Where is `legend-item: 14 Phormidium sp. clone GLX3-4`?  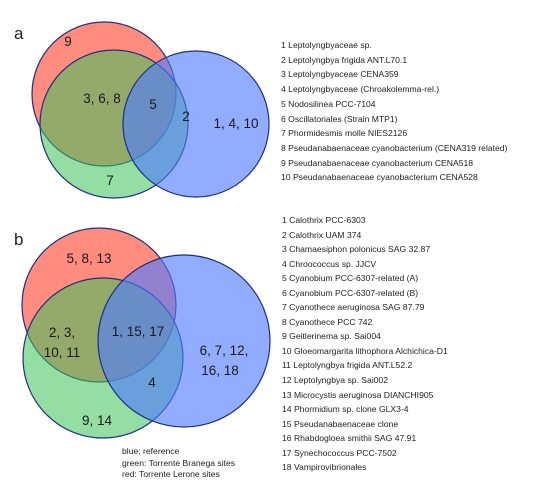
legend-item: 14 Phormidium sp. clone GLX3-4 is located at coordinates (345, 409).